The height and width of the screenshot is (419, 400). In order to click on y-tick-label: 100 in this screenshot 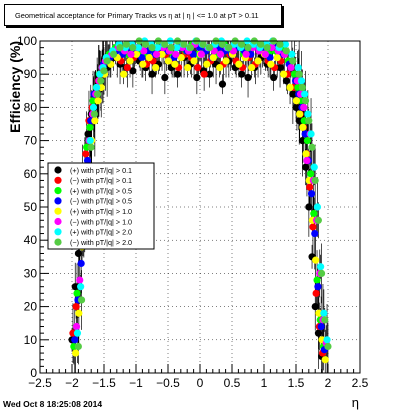, I will do `click(27, 41)`.